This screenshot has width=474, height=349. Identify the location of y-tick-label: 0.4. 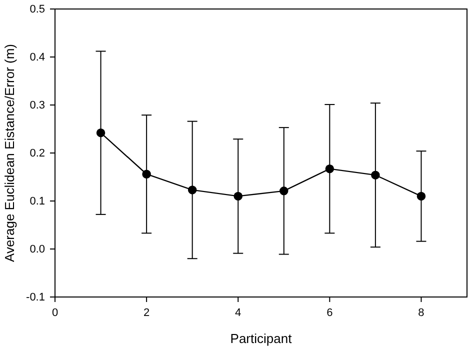
(37, 58).